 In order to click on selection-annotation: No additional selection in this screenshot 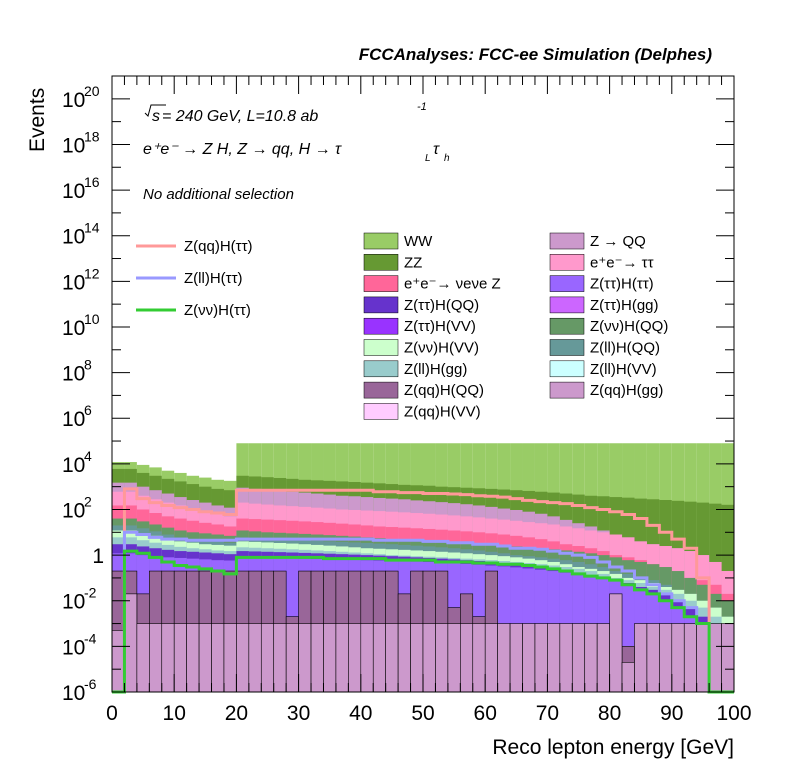, I will do `click(218, 194)`.